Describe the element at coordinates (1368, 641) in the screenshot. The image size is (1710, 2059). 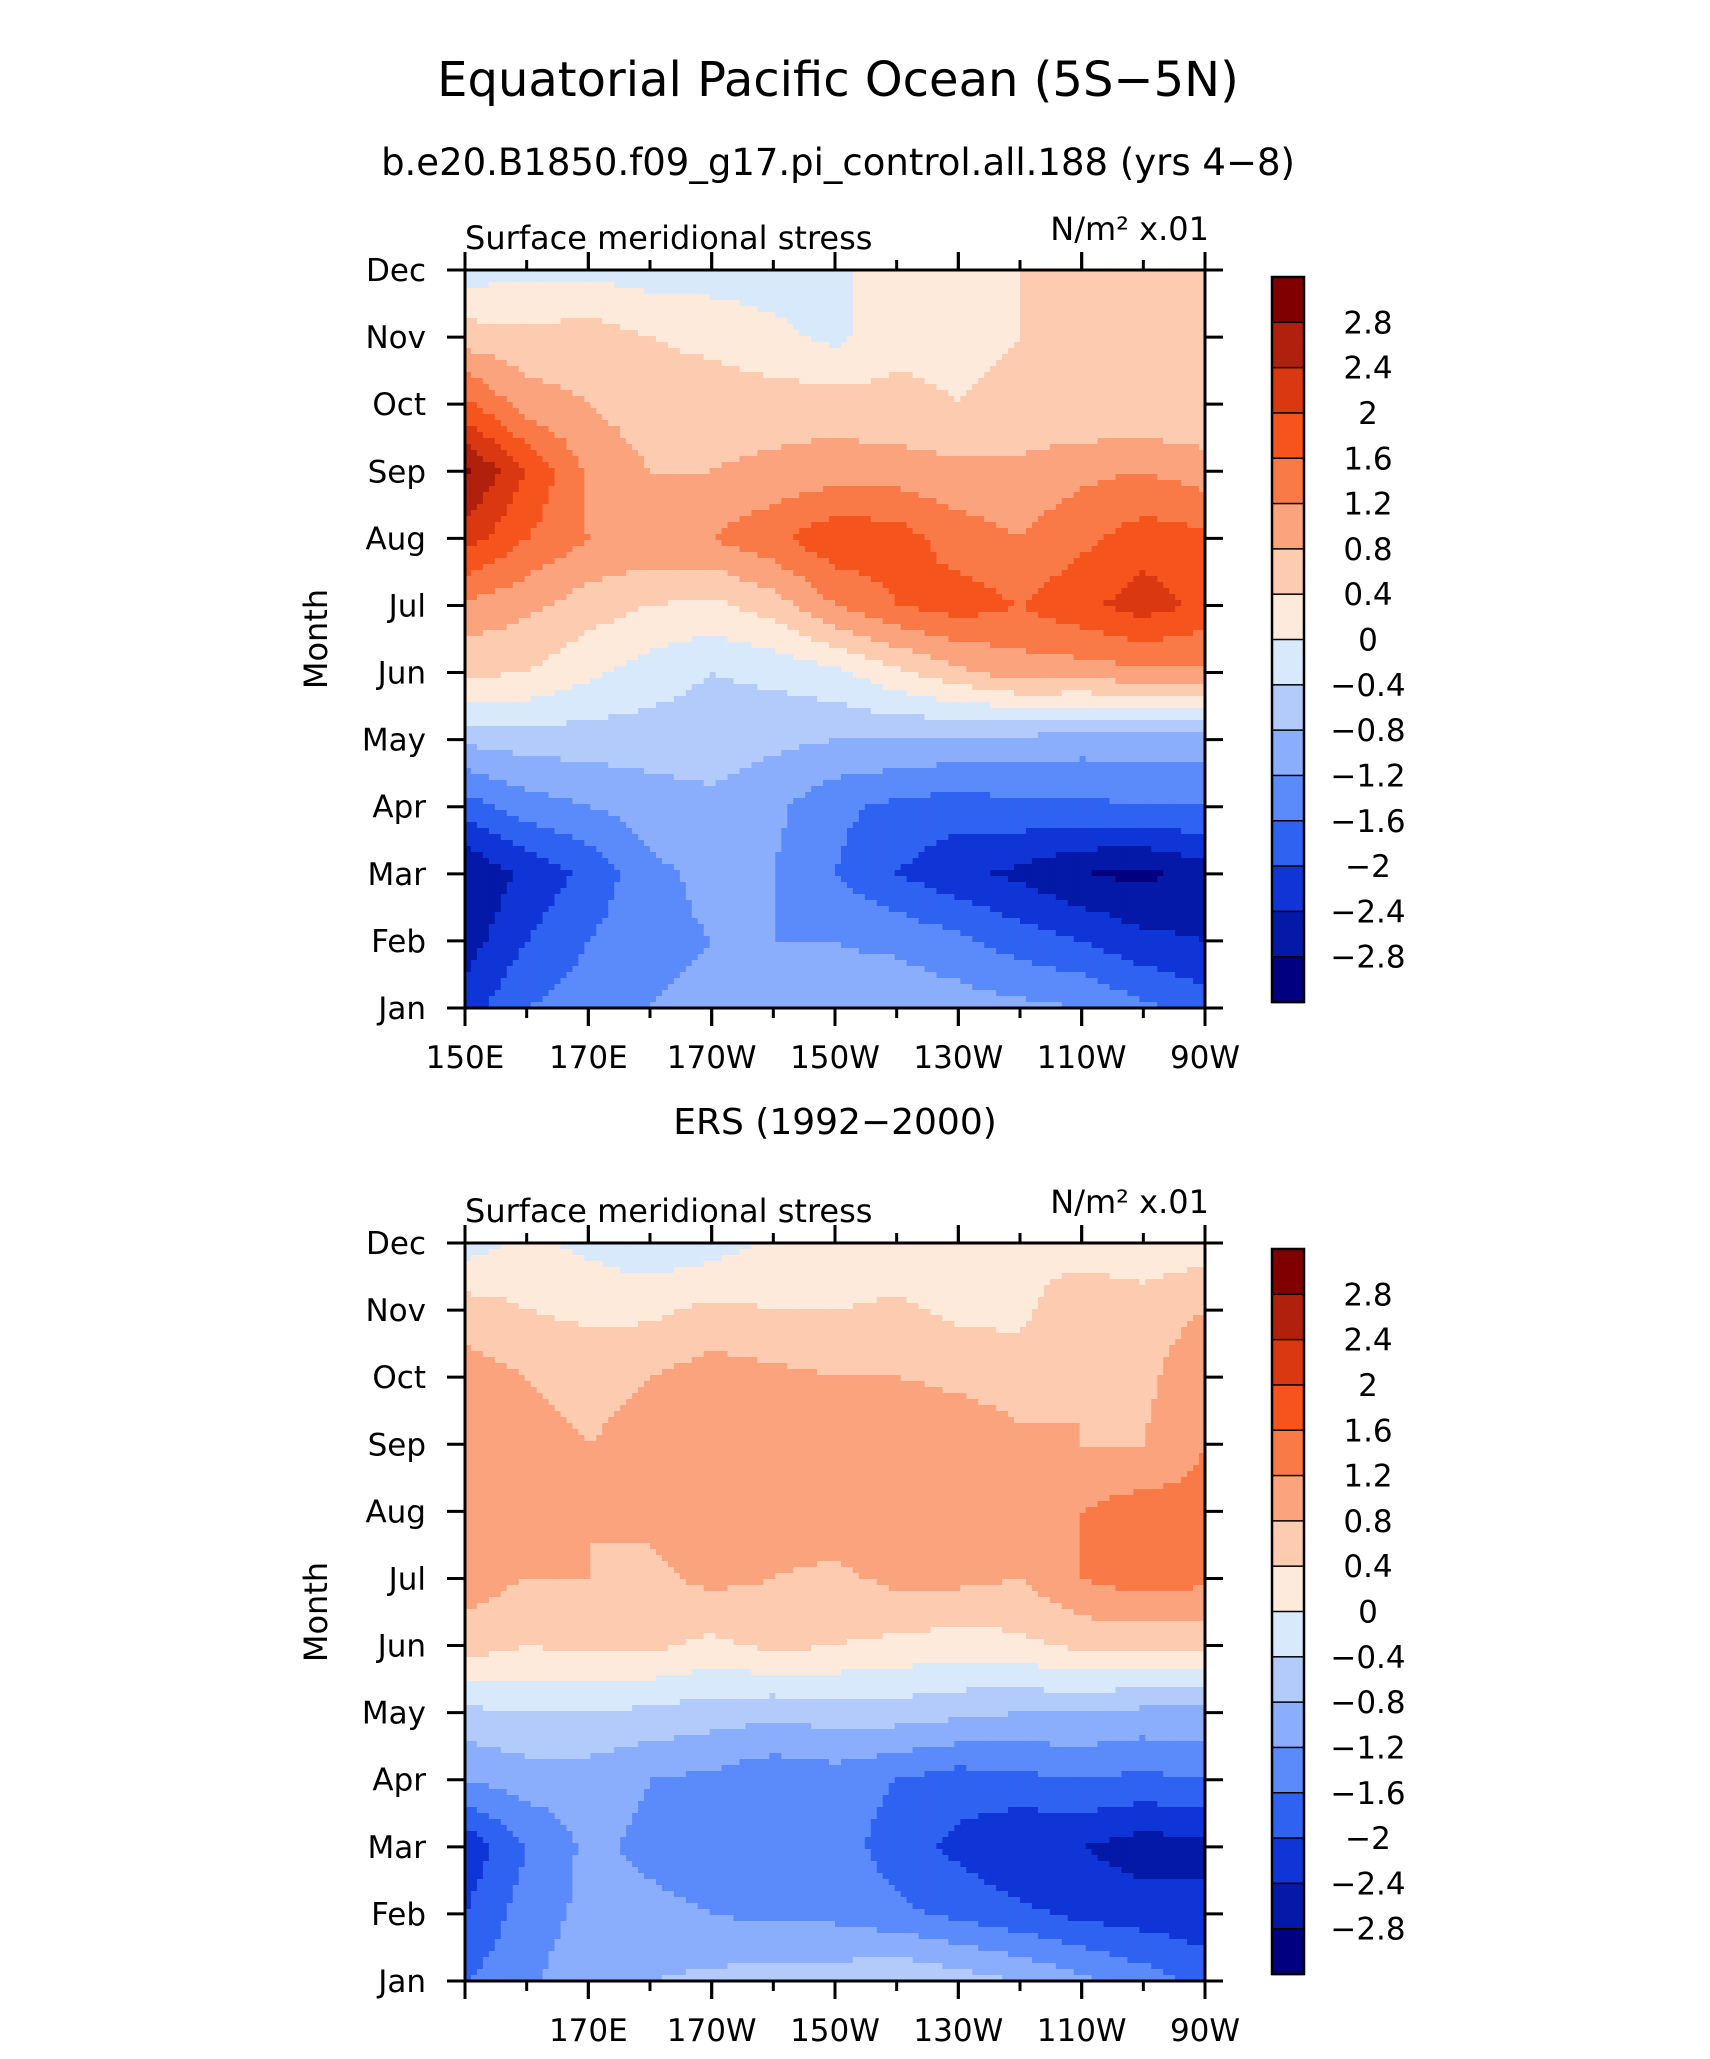
I see `colorbar-label: 0` at that location.